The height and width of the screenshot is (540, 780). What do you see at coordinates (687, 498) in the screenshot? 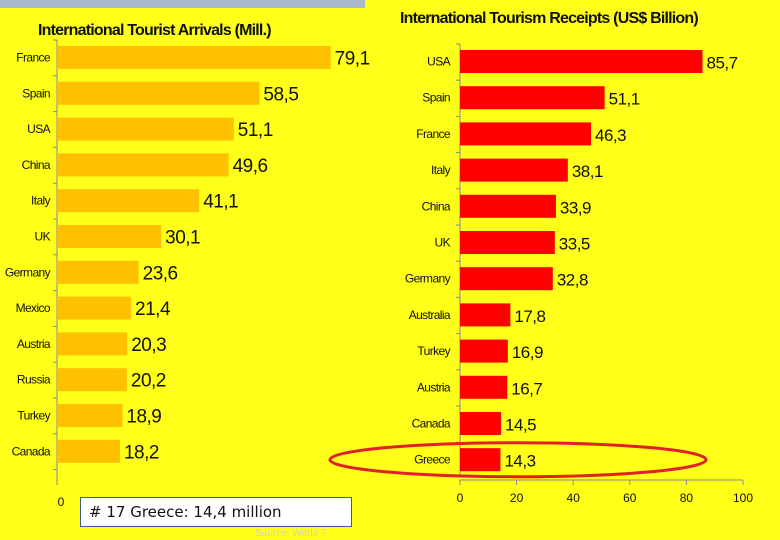
I see `receipts-x-tick-label: 80` at bounding box center [687, 498].